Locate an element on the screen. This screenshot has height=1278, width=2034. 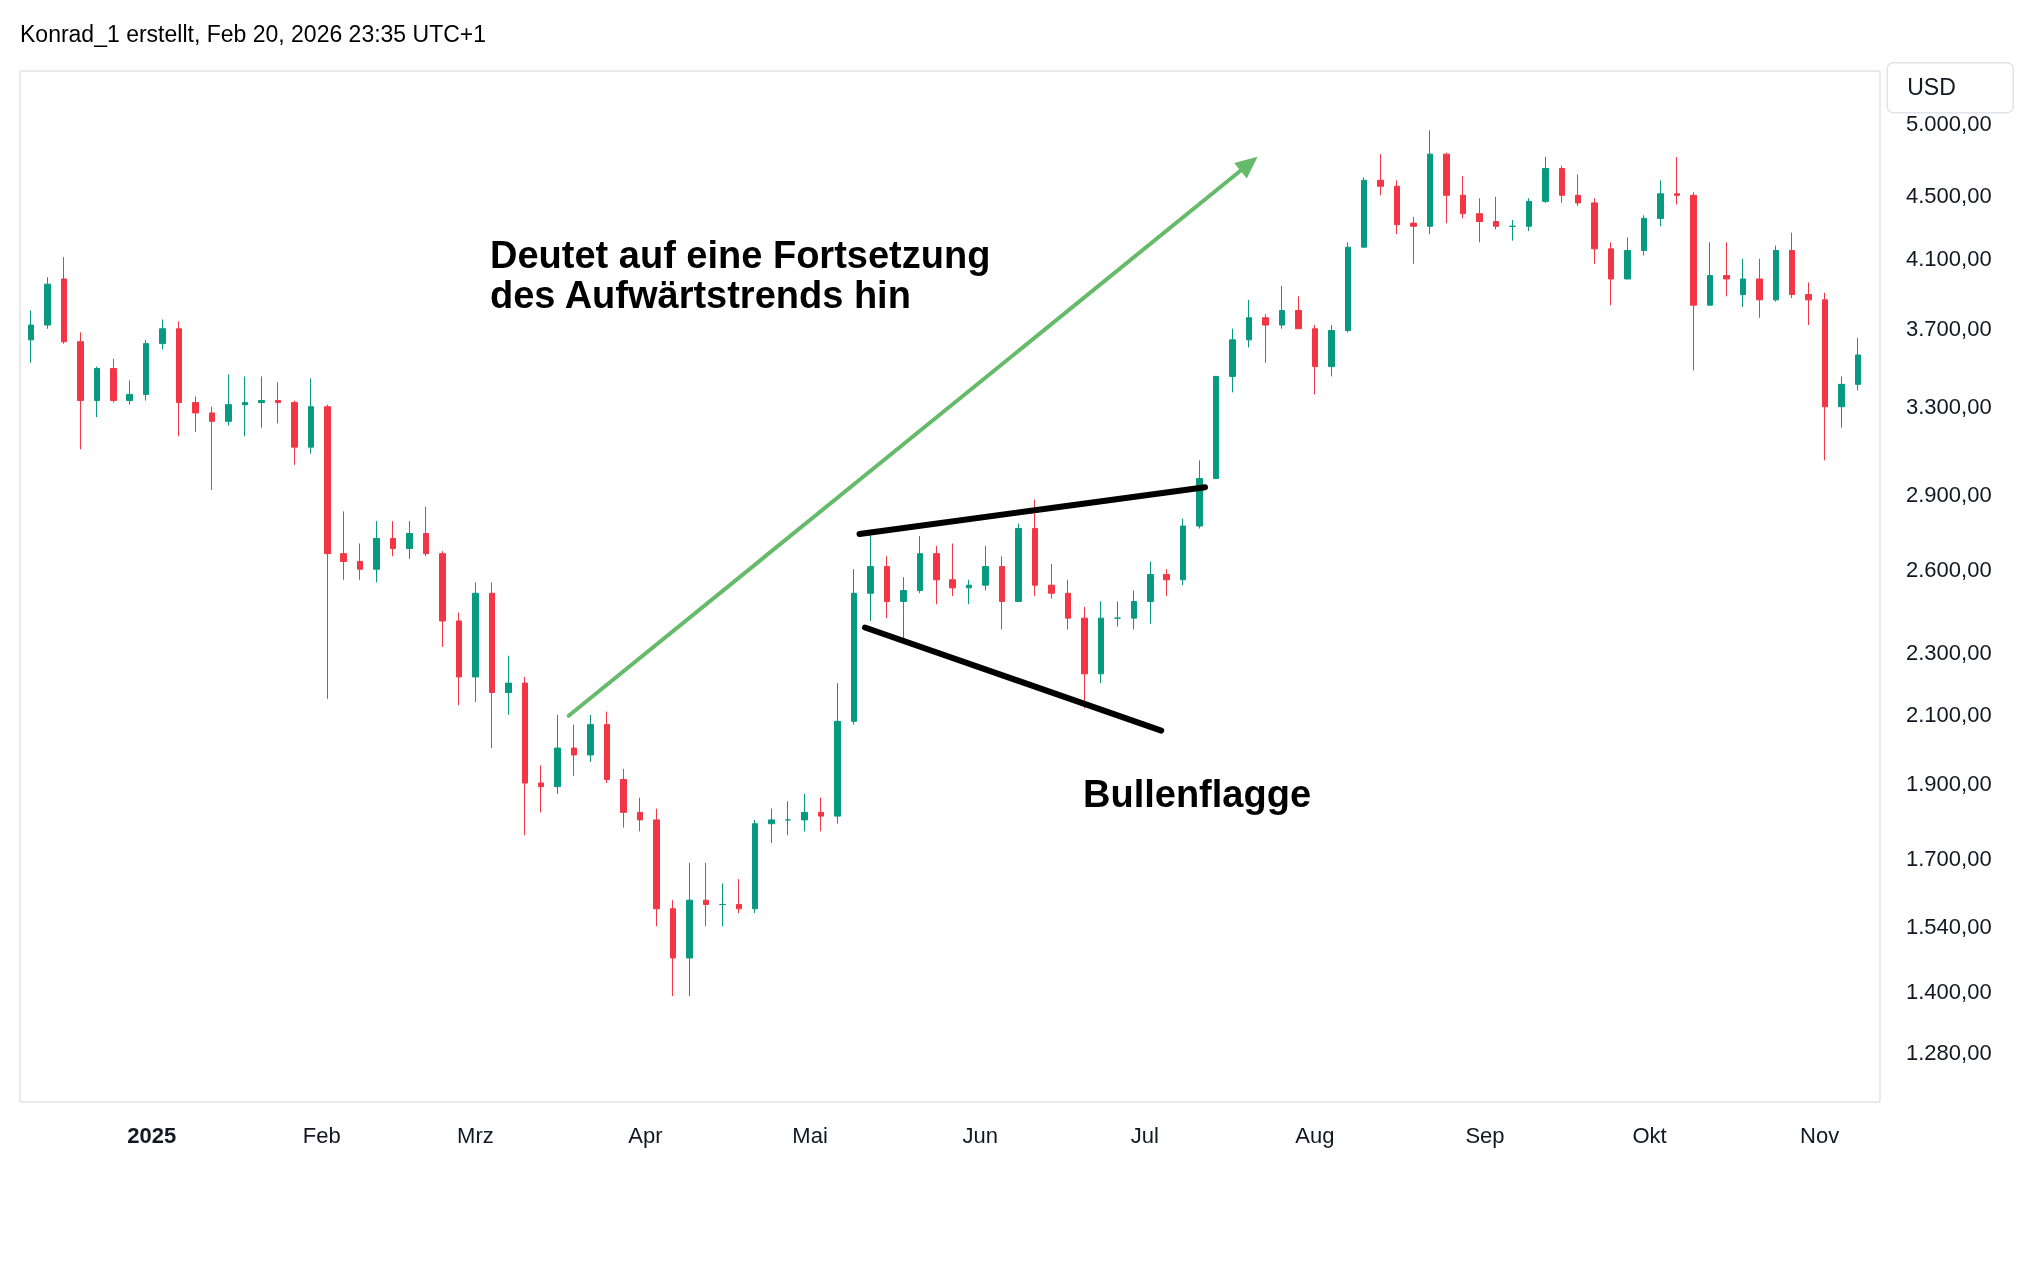
y-tick-label: 1.280,00 is located at coordinates (1949, 1052).